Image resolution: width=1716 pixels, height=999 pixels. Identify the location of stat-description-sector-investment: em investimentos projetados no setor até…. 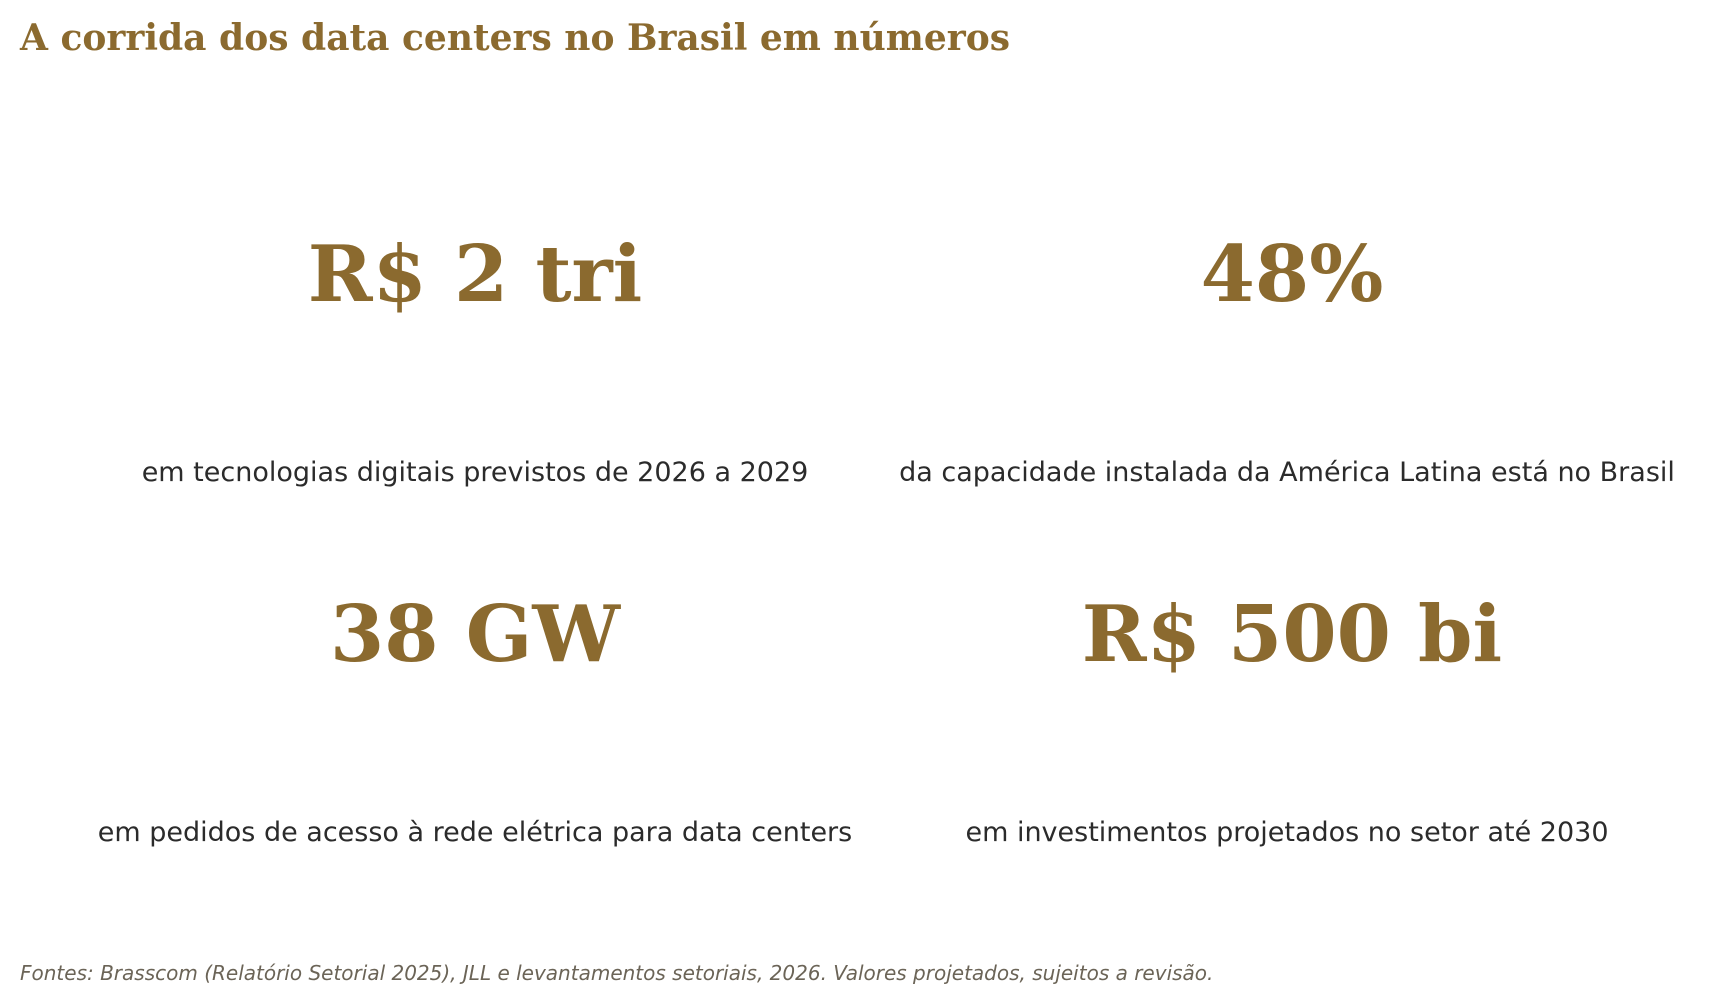
(1287, 832).